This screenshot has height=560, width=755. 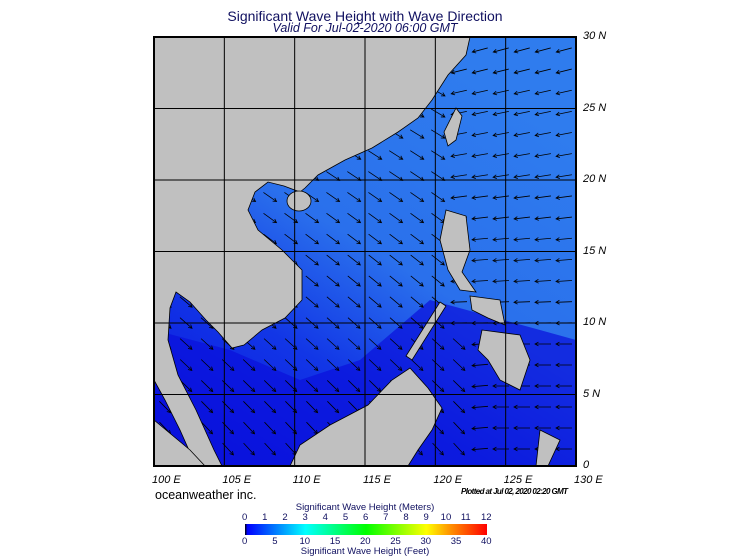 I want to click on colorbar-tick-meters: 4, so click(x=325, y=517).